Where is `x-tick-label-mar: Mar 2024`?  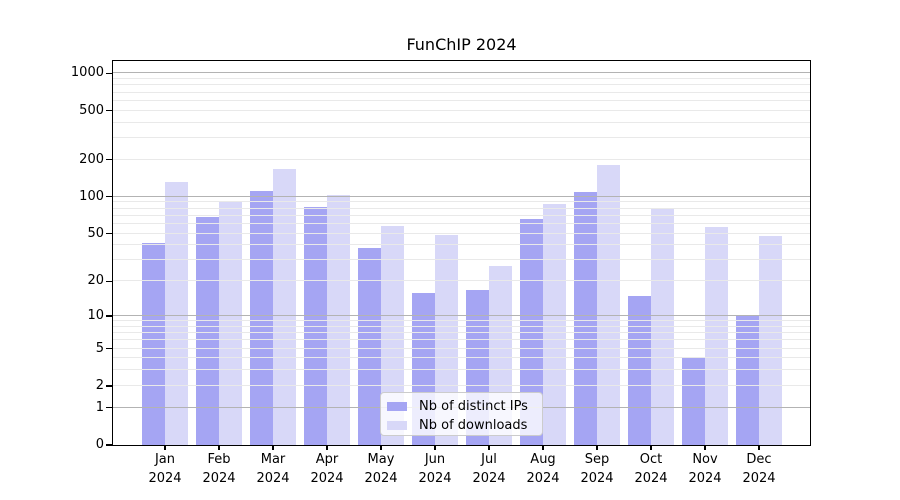 x-tick-label-mar: Mar 2024 is located at coordinates (273, 469).